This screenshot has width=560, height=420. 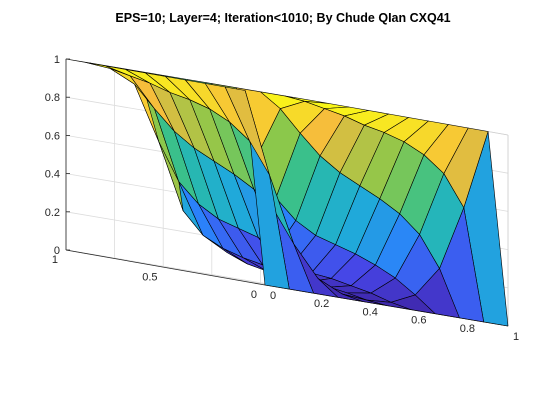 I want to click on x-tick-label-5: 1, so click(x=516, y=337).